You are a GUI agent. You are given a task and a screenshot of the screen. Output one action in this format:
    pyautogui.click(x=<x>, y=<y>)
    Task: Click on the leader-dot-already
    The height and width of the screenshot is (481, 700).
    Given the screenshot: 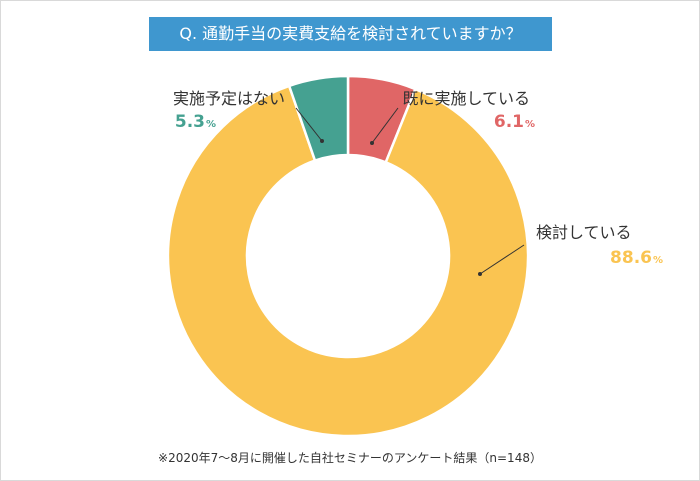 What is the action you would take?
    pyautogui.click(x=372, y=143)
    